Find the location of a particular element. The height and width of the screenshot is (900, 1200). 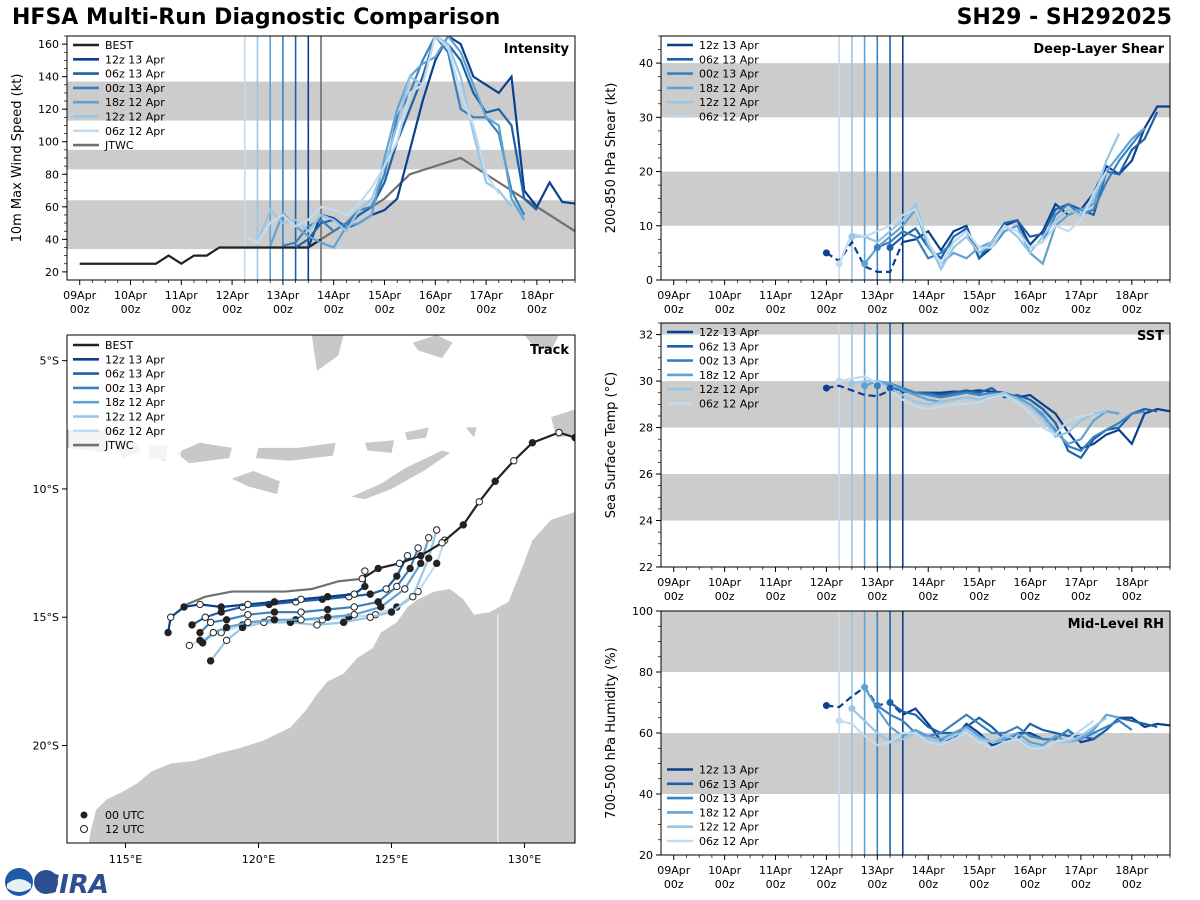

rh-xtick-label: 16Apr is located at coordinates (1031, 870).